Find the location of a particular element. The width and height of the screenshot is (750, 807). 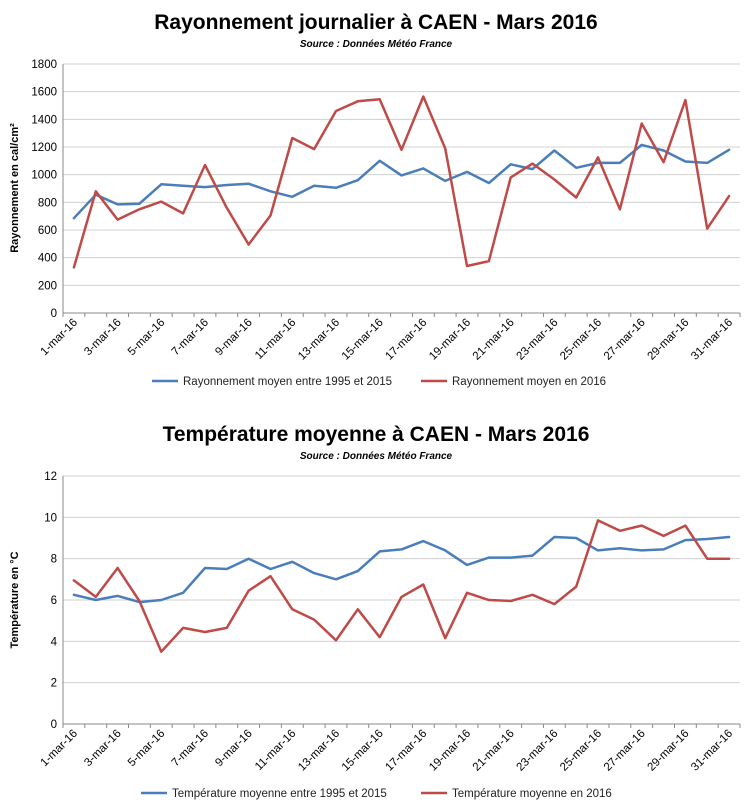

chart1-source: Source : Données Météo France is located at coordinates (376, 44).